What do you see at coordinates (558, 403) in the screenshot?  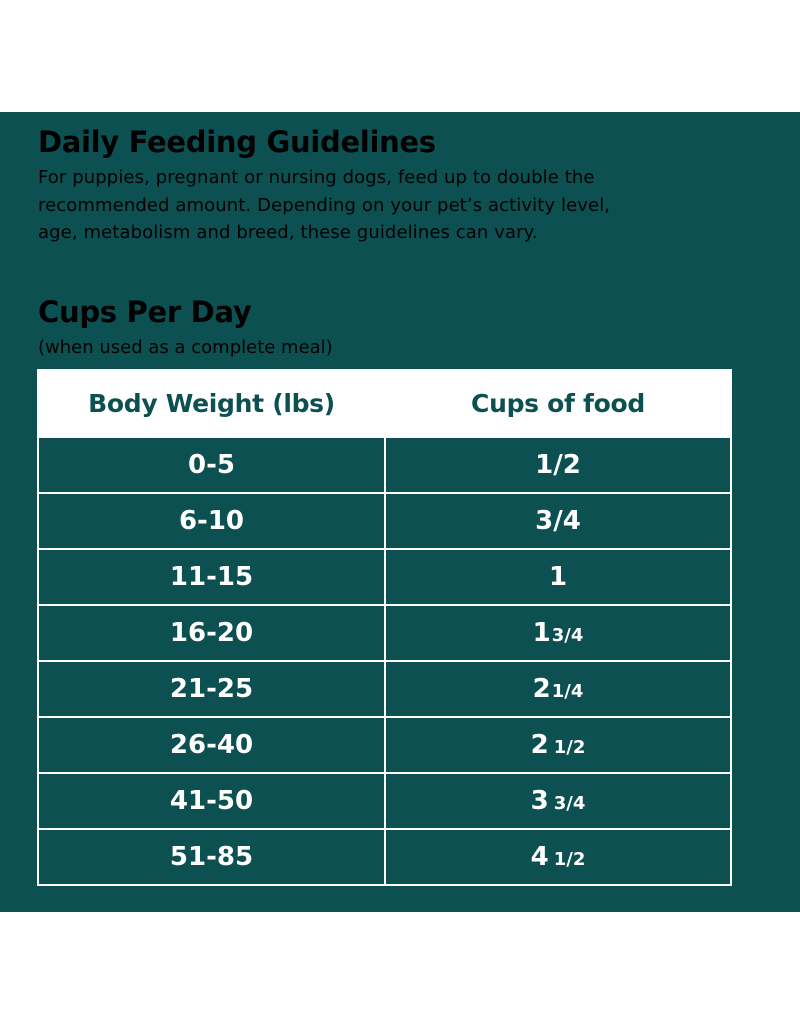 I see `header-cups-of-food: Cups of food` at bounding box center [558, 403].